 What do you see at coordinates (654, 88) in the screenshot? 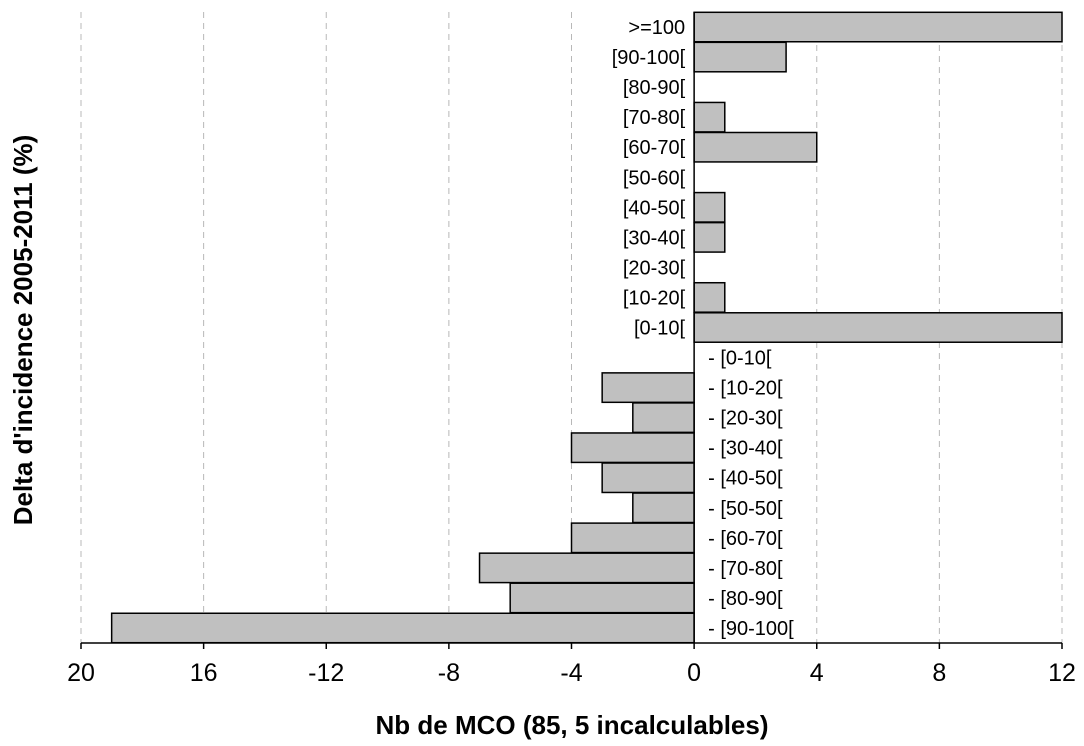
I see `category-label-2: [80-90[` at bounding box center [654, 88].